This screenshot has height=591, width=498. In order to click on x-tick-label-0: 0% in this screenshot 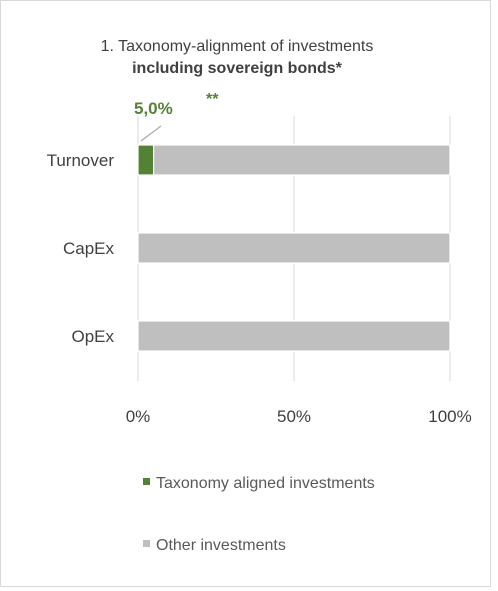, I will do `click(138, 416)`.